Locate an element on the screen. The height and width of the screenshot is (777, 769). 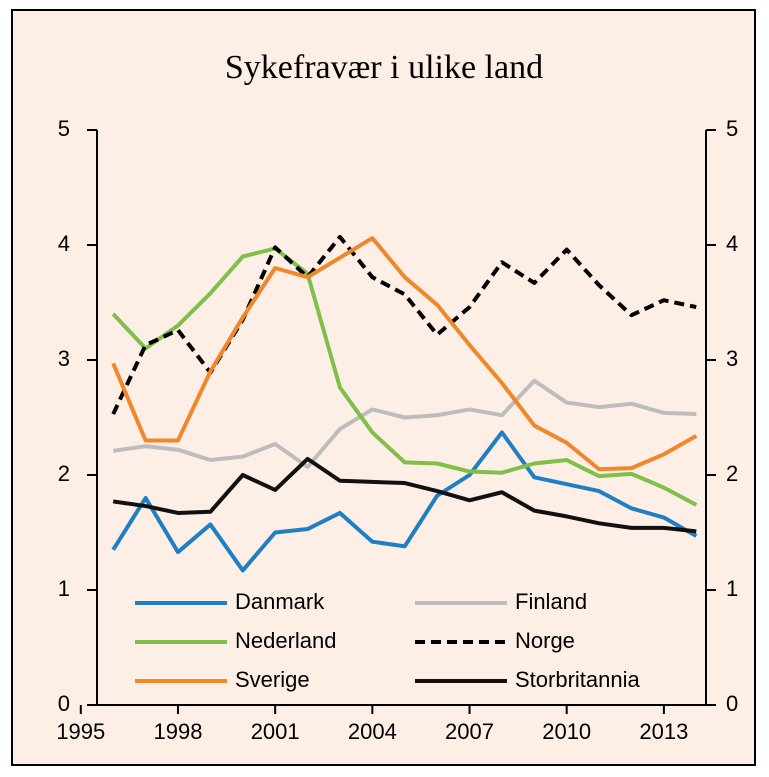
y2-tick-label: 4 is located at coordinates (732, 243).